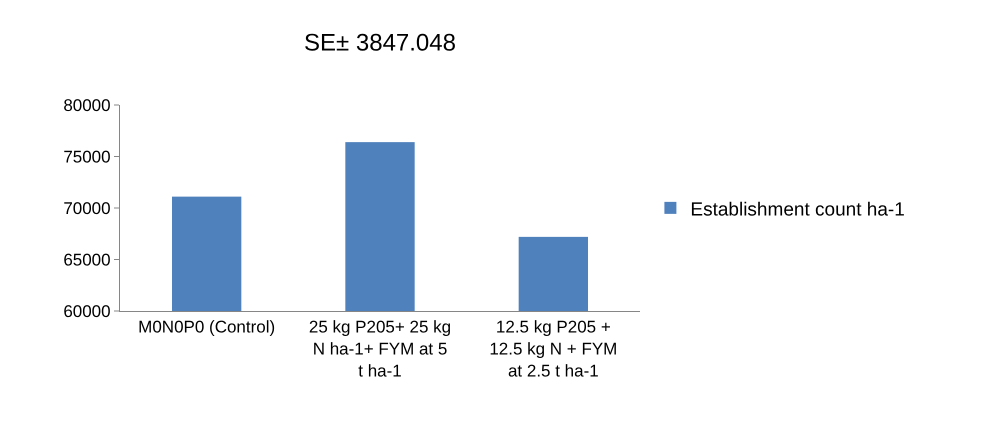  What do you see at coordinates (553, 349) in the screenshot?
I see `x-tick-label: 12.5 kg P205 + 12.5 kg N + FYM at 2.5 t ha-1` at bounding box center [553, 349].